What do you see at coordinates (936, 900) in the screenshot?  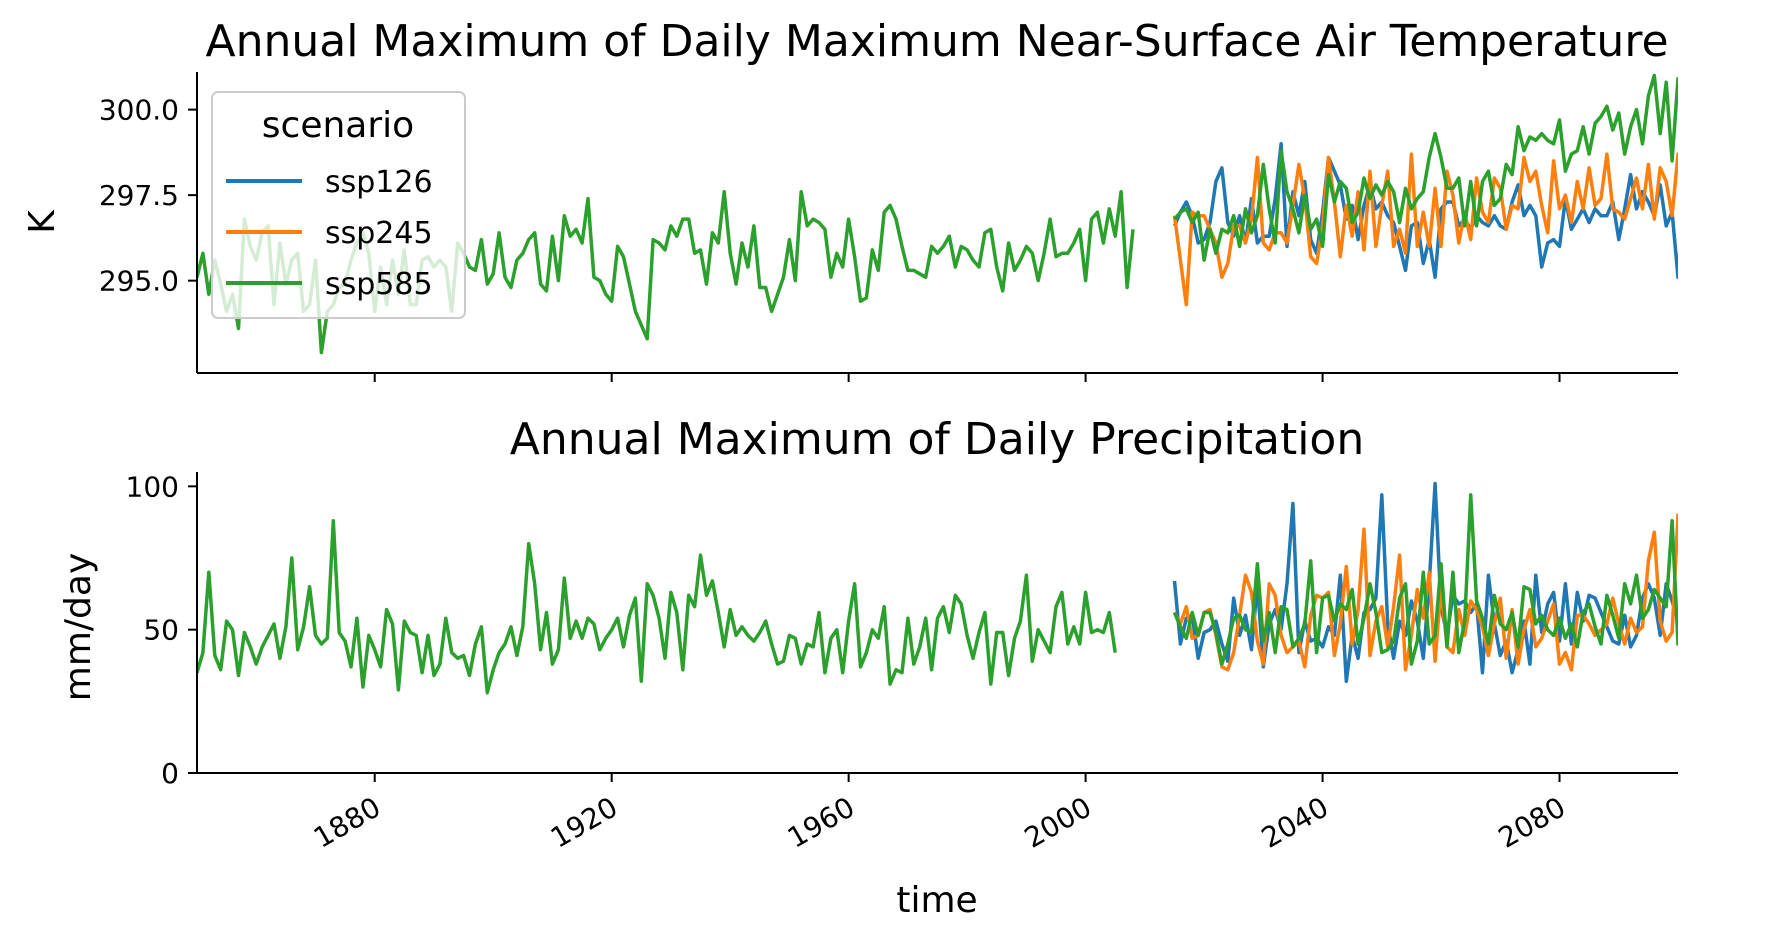 I see `x-axis-label: time` at bounding box center [936, 900].